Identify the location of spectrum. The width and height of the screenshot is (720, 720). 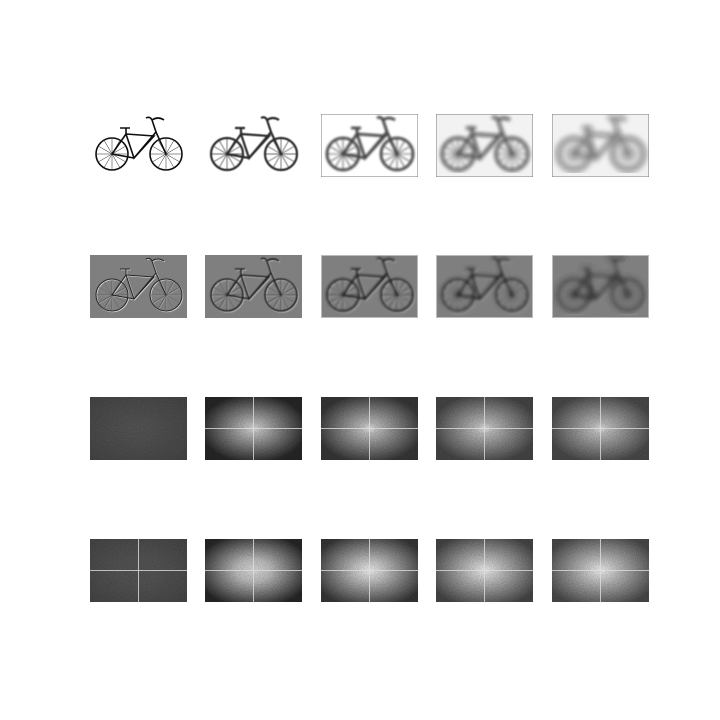
(138, 428).